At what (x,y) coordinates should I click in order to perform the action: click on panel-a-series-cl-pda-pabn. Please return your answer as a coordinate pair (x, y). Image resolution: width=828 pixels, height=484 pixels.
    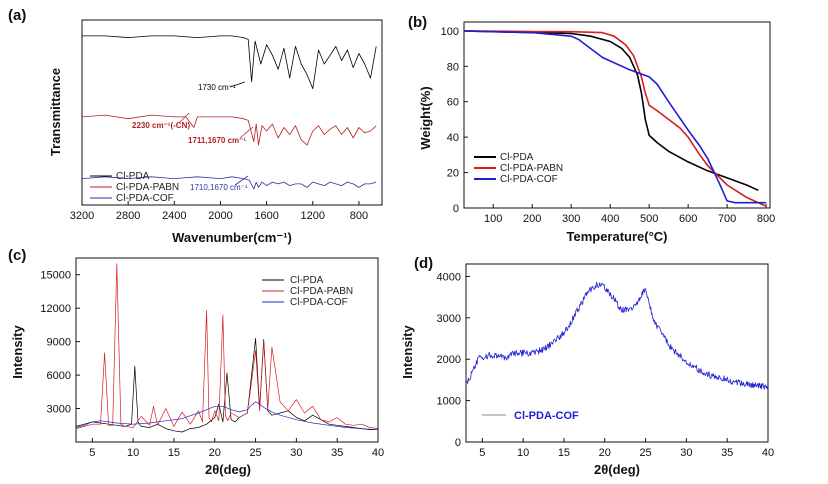
    Looking at the image, I should click on (229, 130).